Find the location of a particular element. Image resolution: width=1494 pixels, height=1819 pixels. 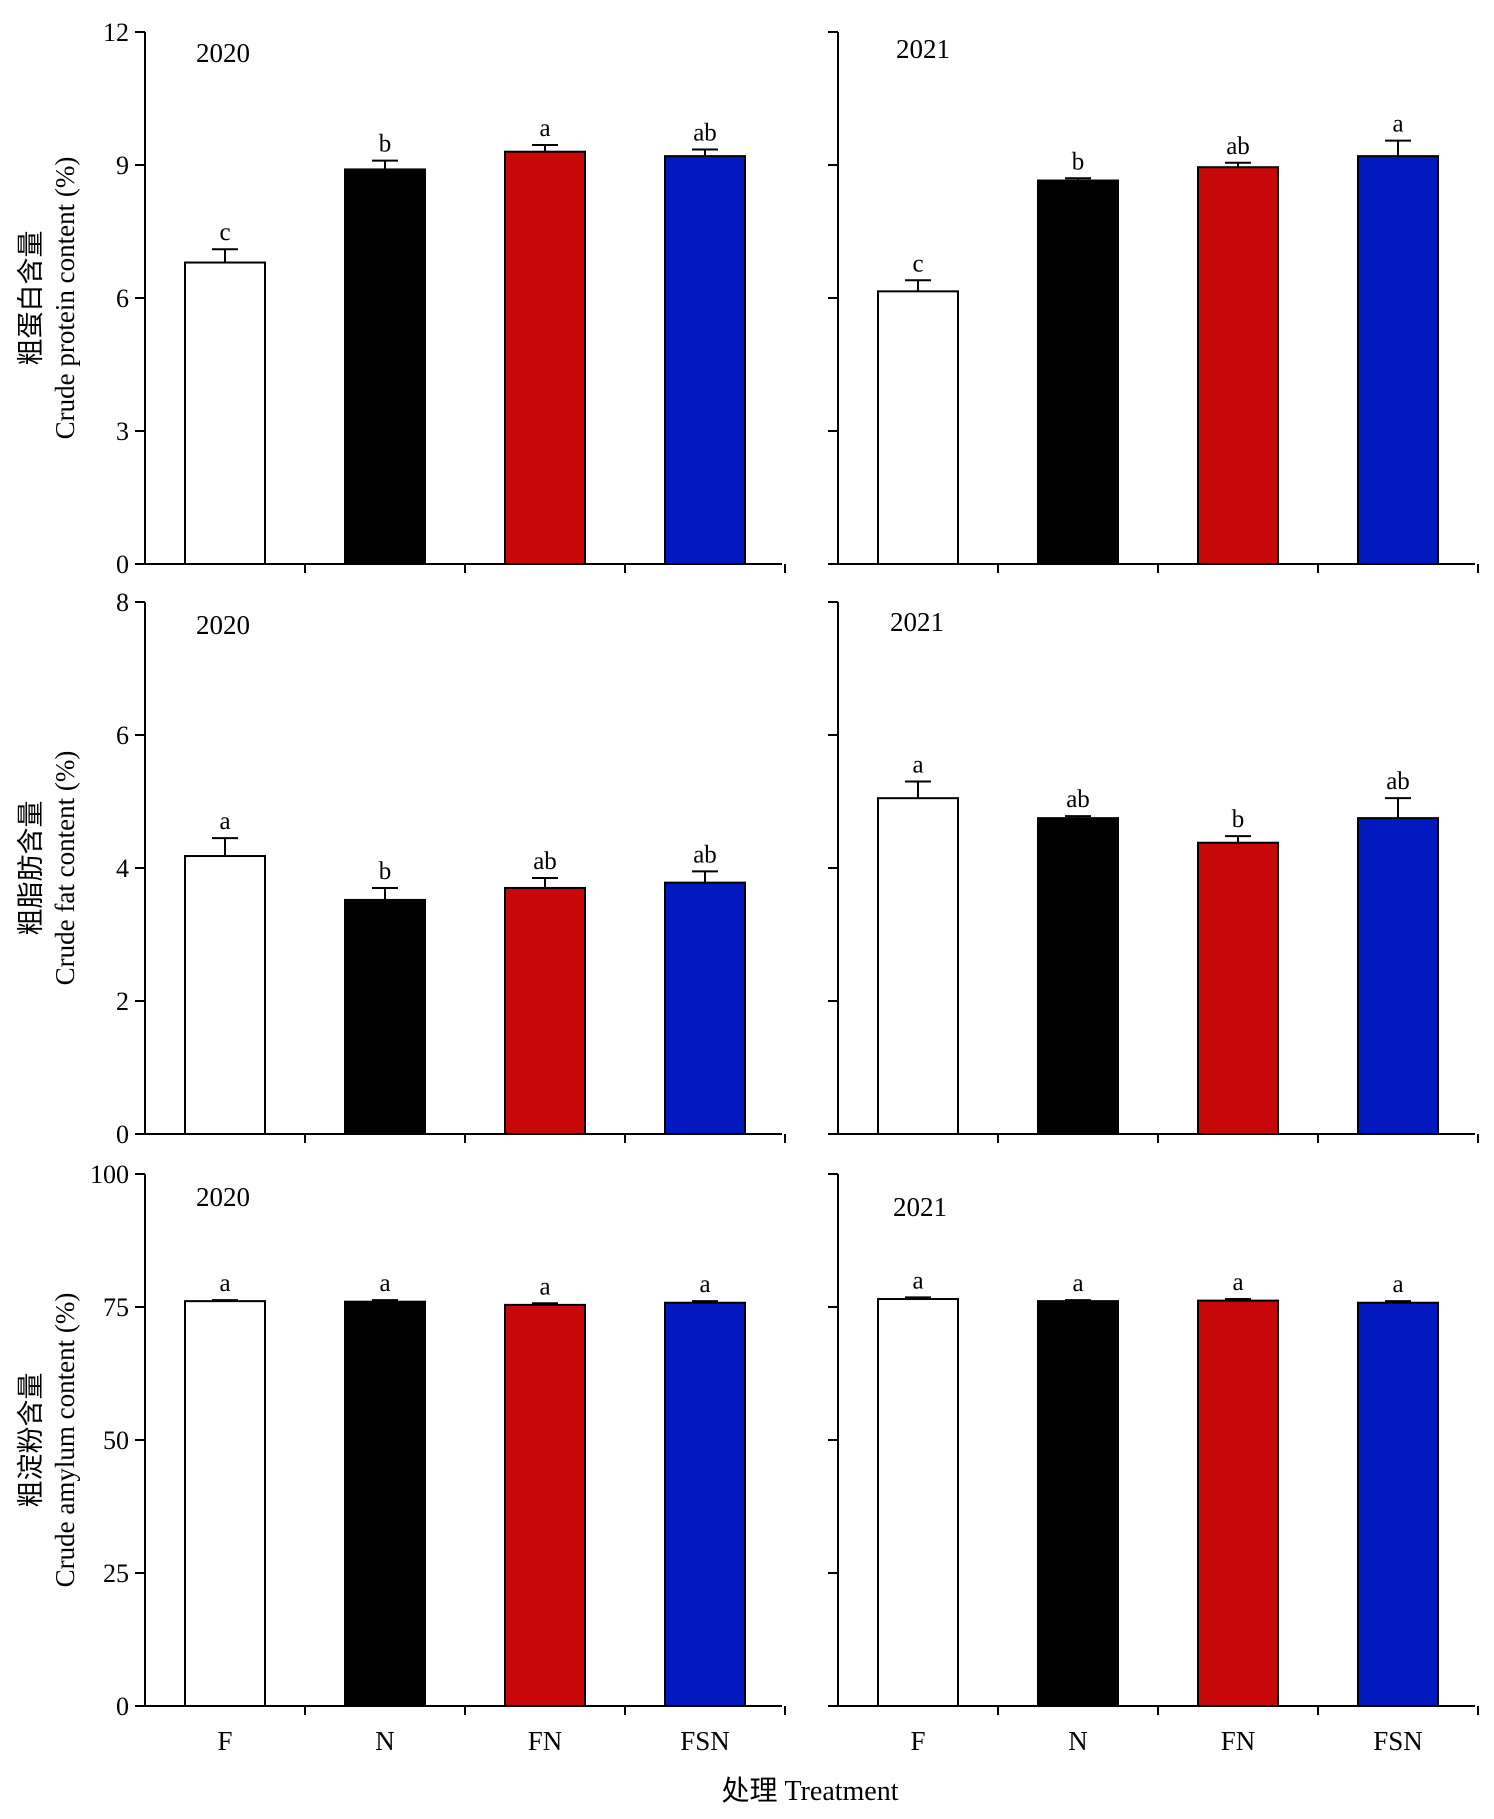

y-tick-label: 100 is located at coordinates (109, 1174).